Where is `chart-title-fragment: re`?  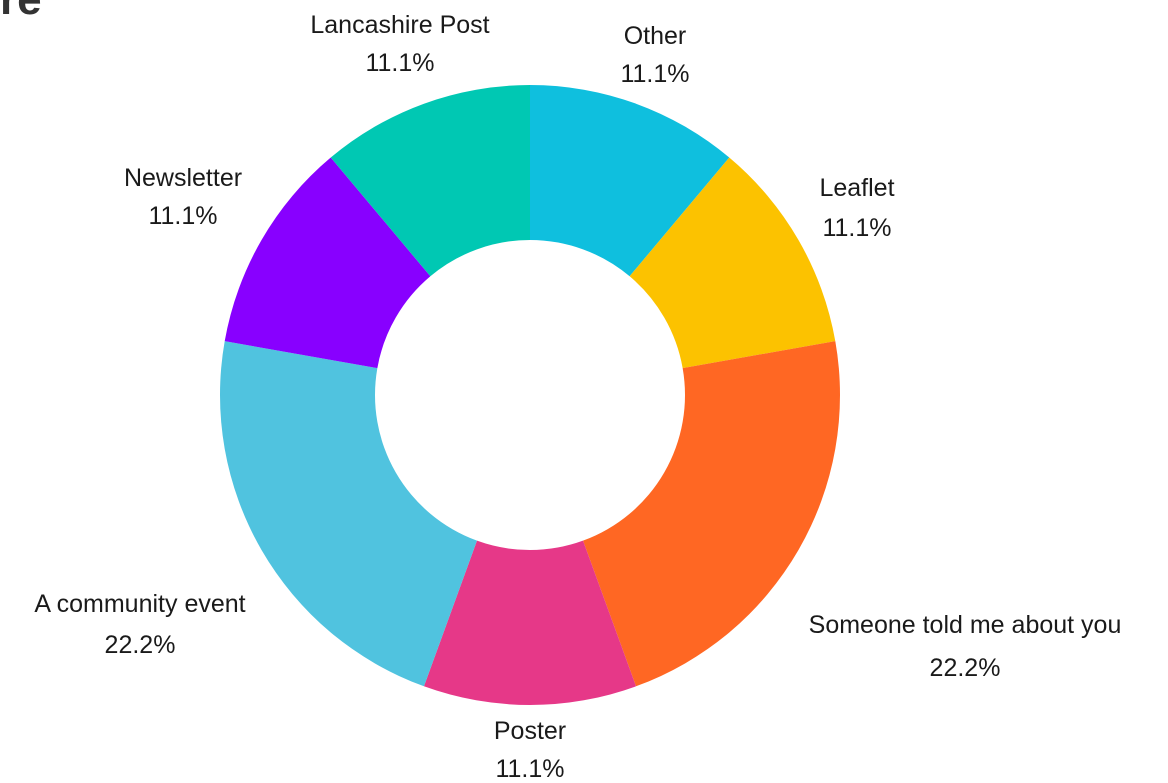
chart-title-fragment: re is located at coordinates (21, 11).